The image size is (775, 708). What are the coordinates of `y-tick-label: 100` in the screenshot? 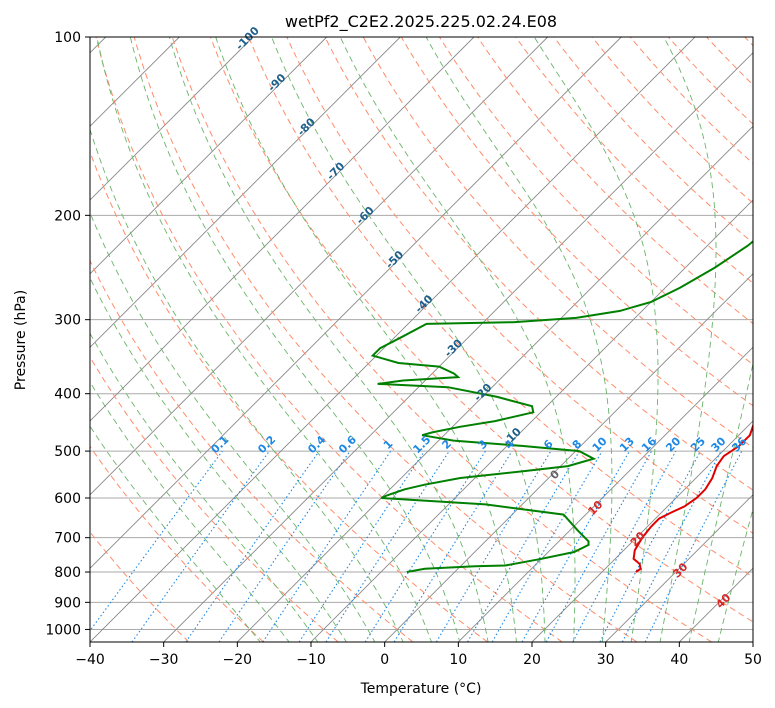 It's located at (67, 38).